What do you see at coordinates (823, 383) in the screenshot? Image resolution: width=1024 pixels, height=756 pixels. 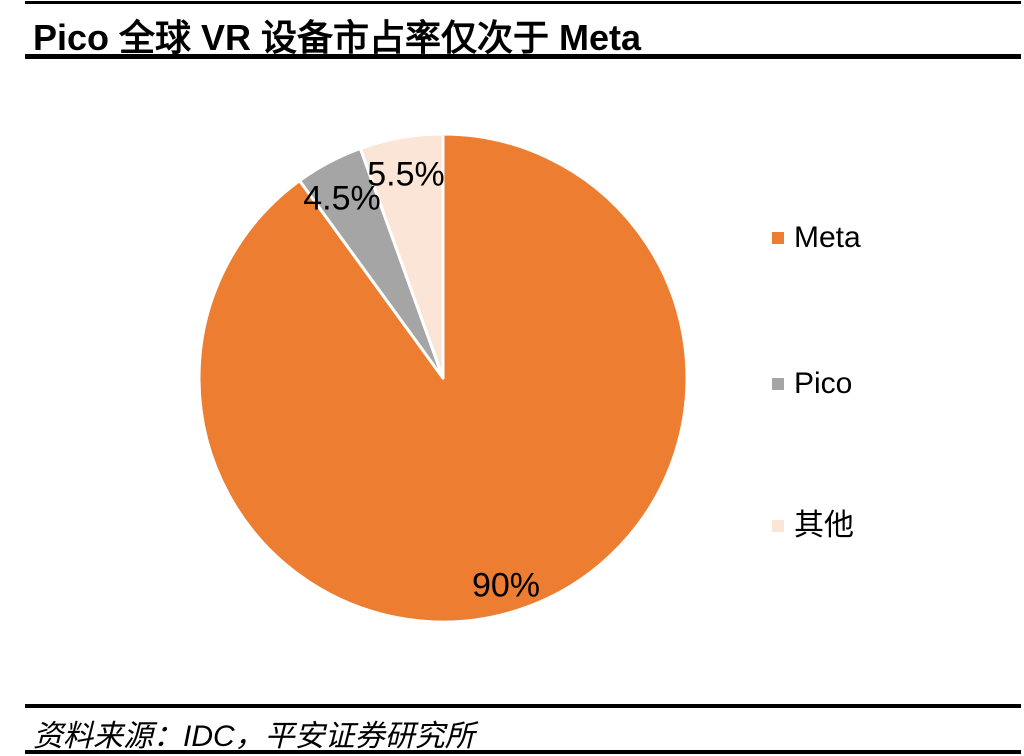 I see `legend-label-pico: Pico` at bounding box center [823, 383].